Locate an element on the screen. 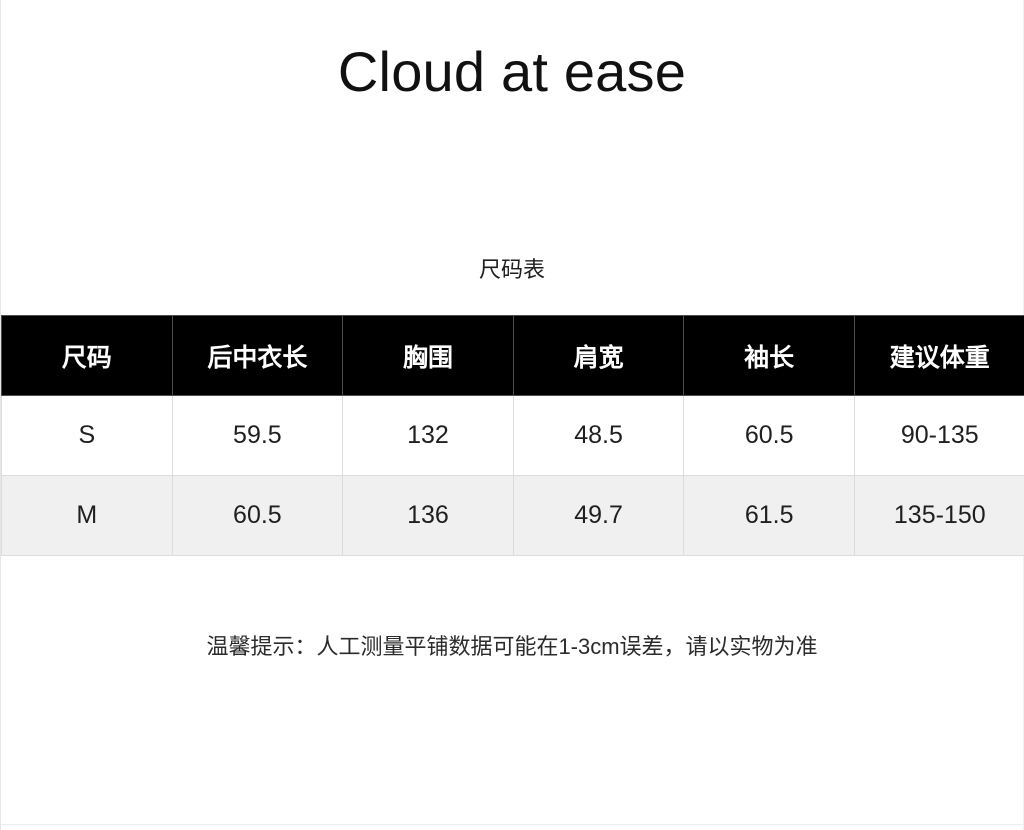  title-block: Cloud at ease is located at coordinates (512, 72).